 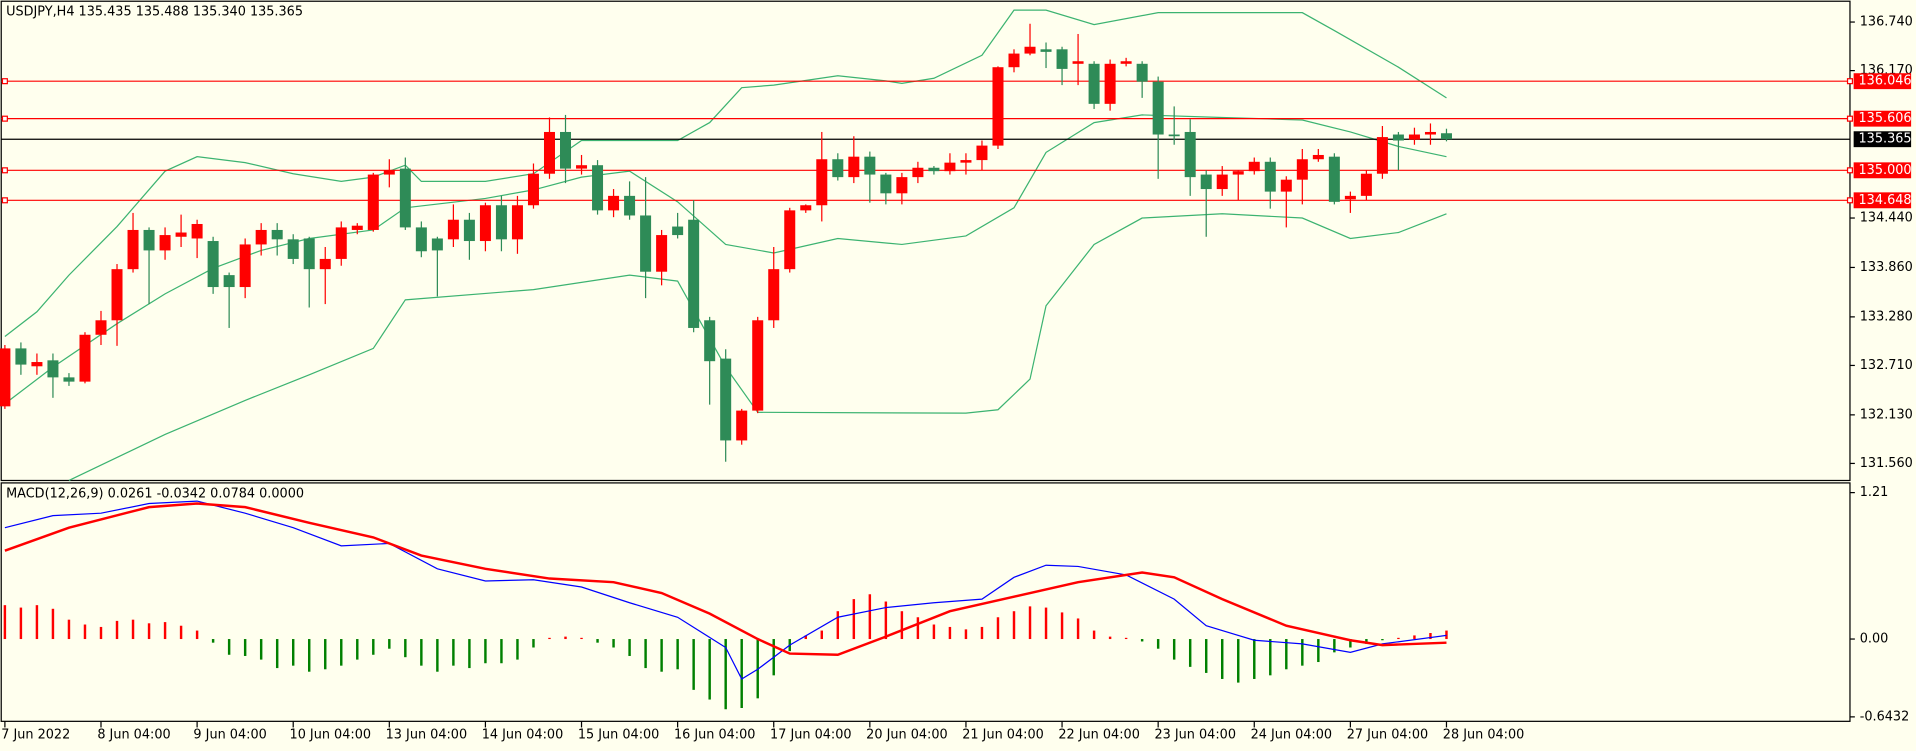 What do you see at coordinates (1195, 734) in the screenshot?
I see `x-tick-label: 23 Jun 04:00` at bounding box center [1195, 734].